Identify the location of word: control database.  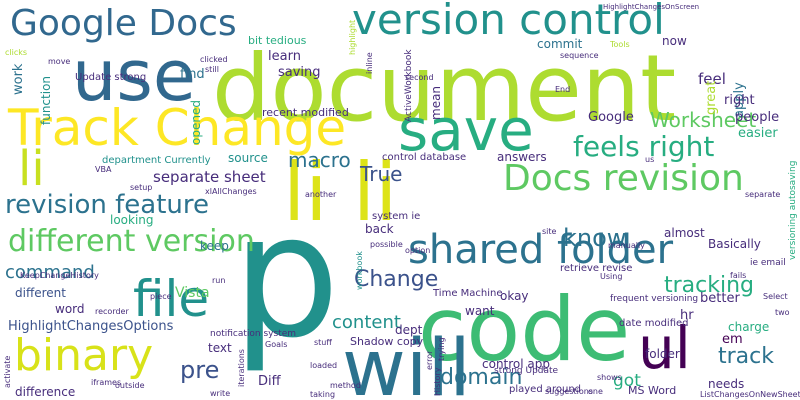
(424, 157).